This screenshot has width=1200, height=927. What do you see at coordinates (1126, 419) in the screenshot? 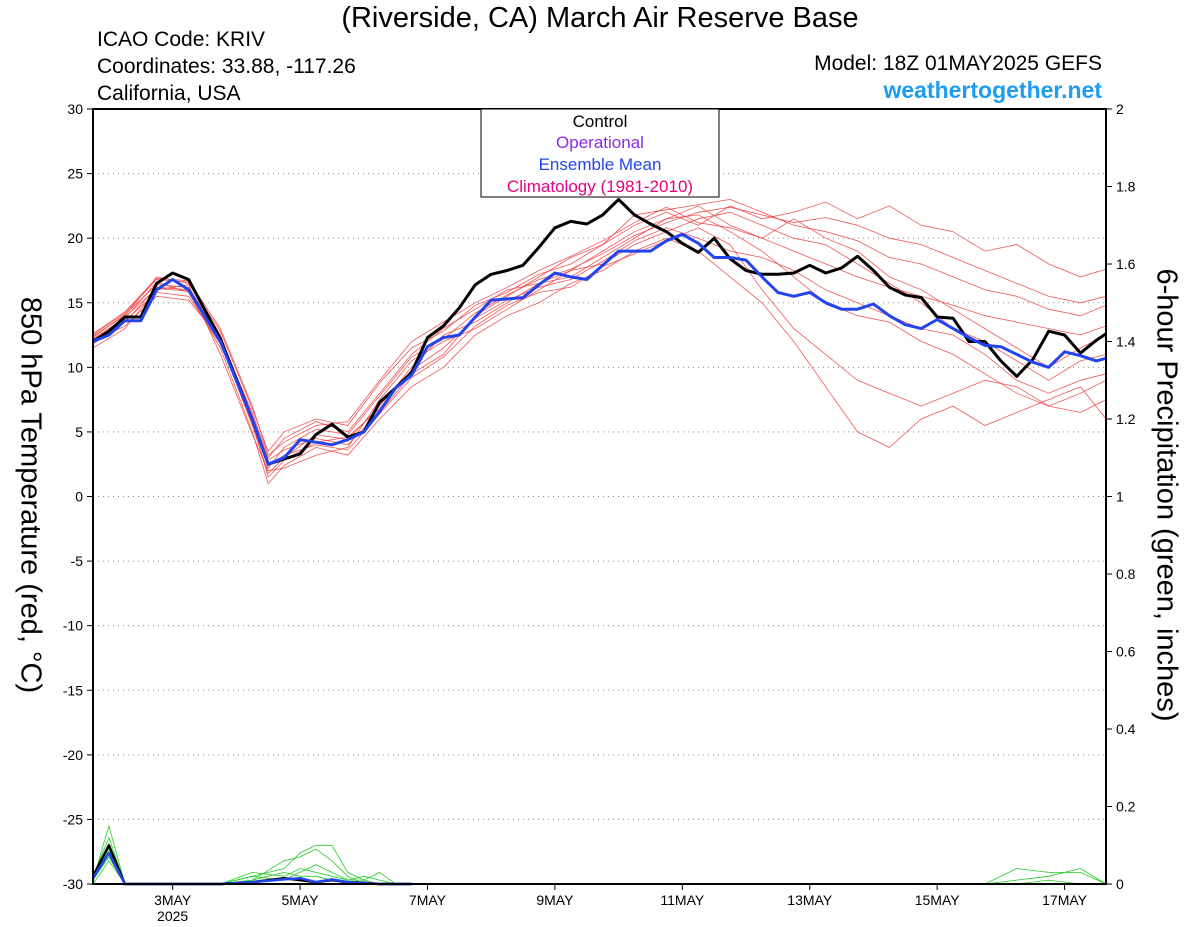
I see `y-tick-label-right: 1.2` at bounding box center [1126, 419].